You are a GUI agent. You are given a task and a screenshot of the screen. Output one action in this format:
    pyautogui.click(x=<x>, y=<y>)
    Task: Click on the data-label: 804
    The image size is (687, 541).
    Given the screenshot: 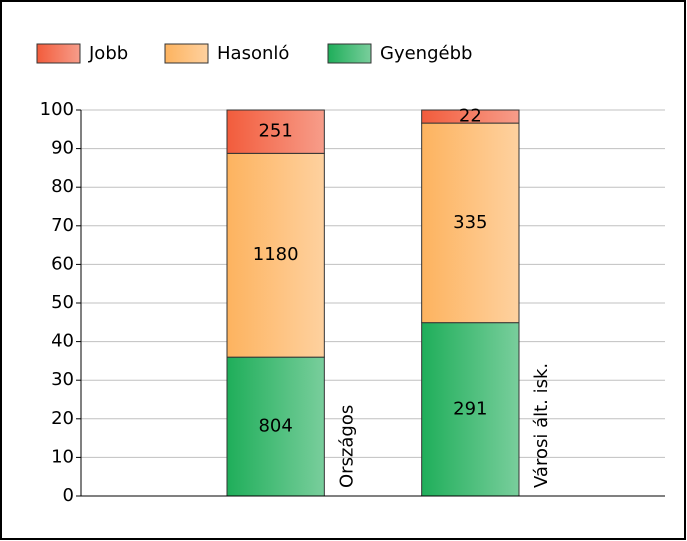 What is the action you would take?
    pyautogui.click(x=275, y=426)
    